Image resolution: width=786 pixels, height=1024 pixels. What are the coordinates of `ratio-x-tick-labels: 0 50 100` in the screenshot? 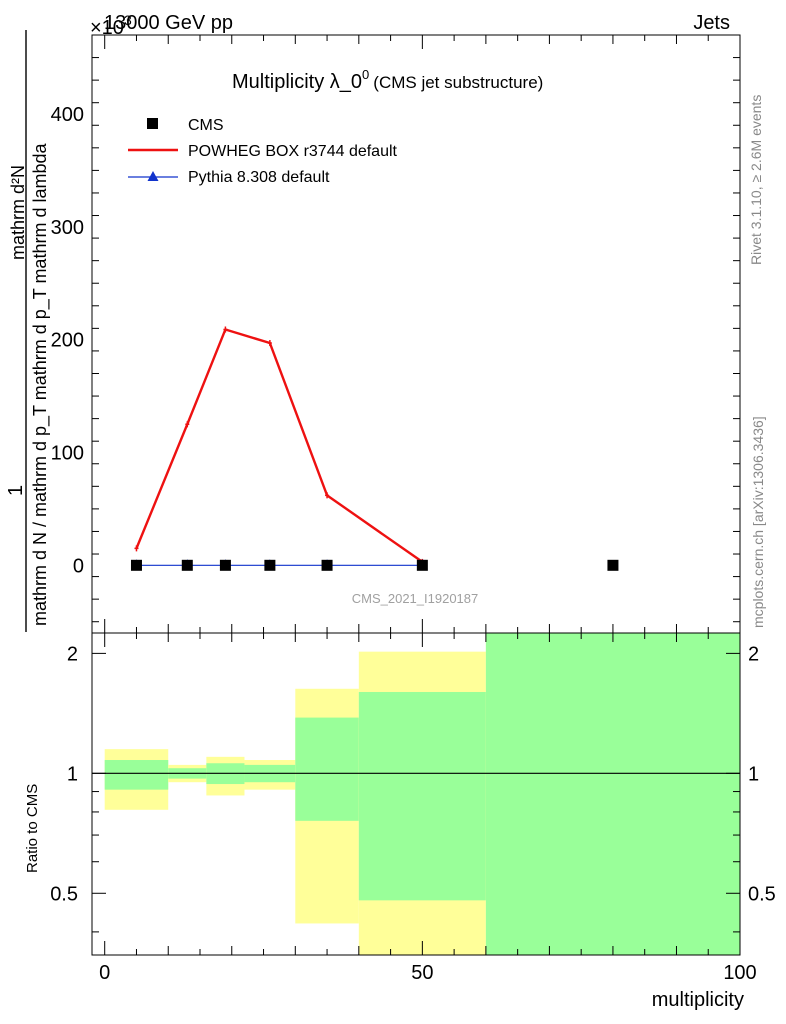 It's located at (428, 973).